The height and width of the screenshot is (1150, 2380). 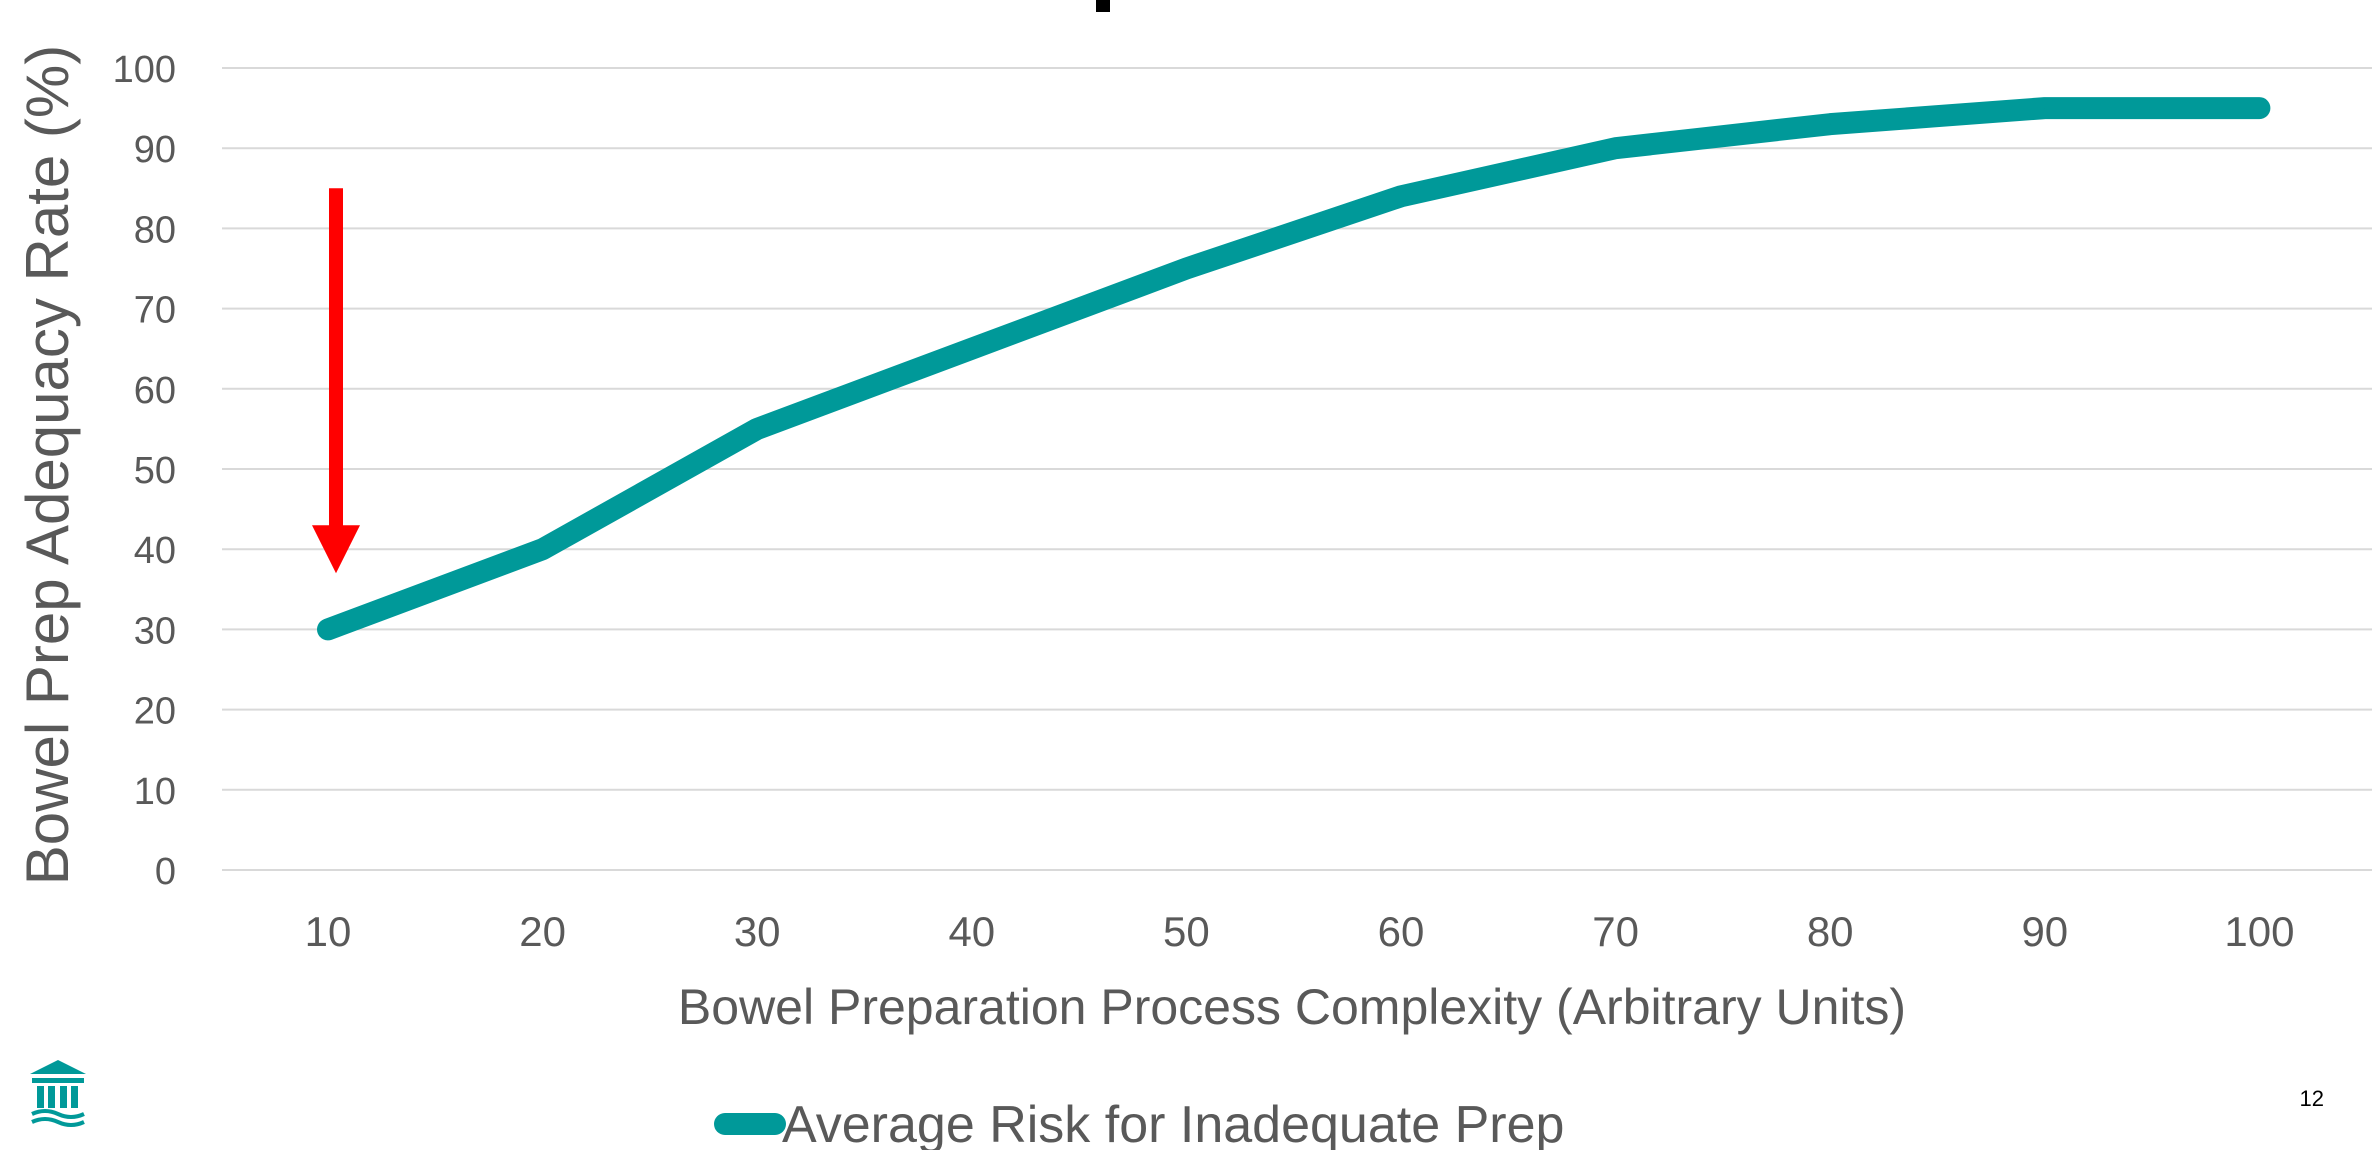 What do you see at coordinates (328, 931) in the screenshot?
I see `x-tick-label: 10` at bounding box center [328, 931].